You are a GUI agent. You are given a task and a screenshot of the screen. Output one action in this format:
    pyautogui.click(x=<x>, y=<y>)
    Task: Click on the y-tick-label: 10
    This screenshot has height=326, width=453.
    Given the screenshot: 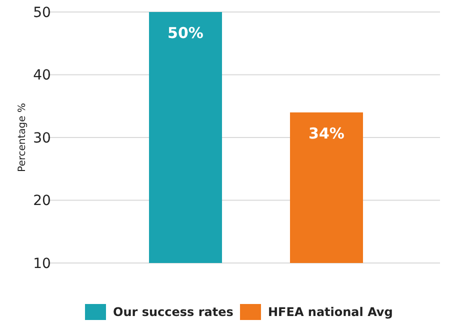 What is the action you would take?
    pyautogui.click(x=42, y=264)
    